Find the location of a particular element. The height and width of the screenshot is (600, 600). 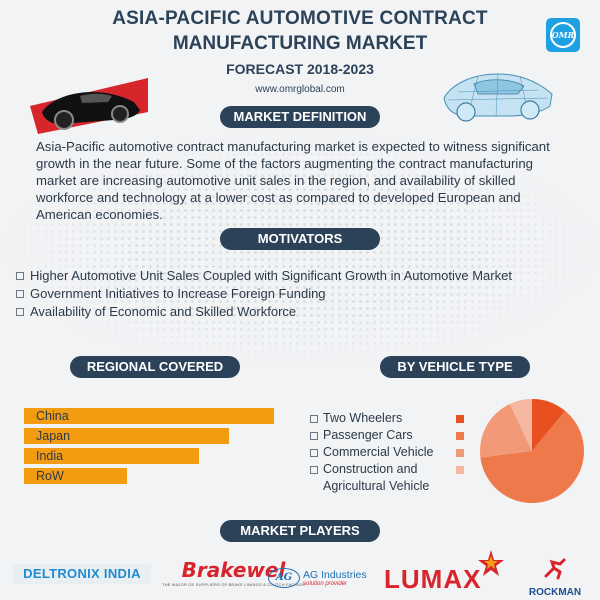

rockman-runner-icon is located at coordinates (555, 569).